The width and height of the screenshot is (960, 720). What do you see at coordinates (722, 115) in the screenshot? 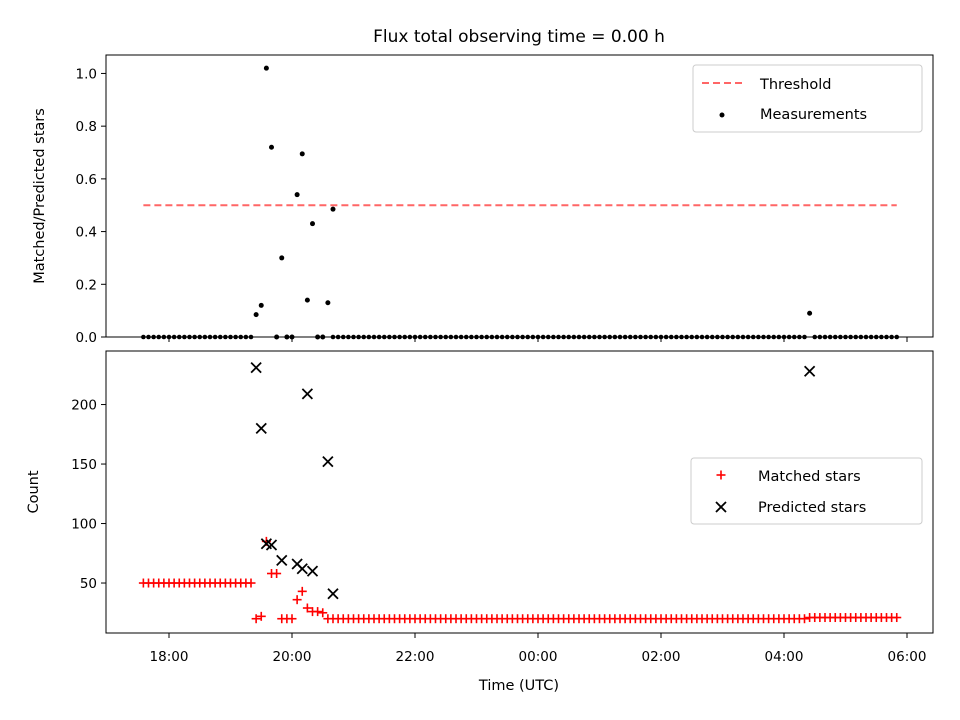
I see `legend-measurement-swatch` at bounding box center [722, 115].